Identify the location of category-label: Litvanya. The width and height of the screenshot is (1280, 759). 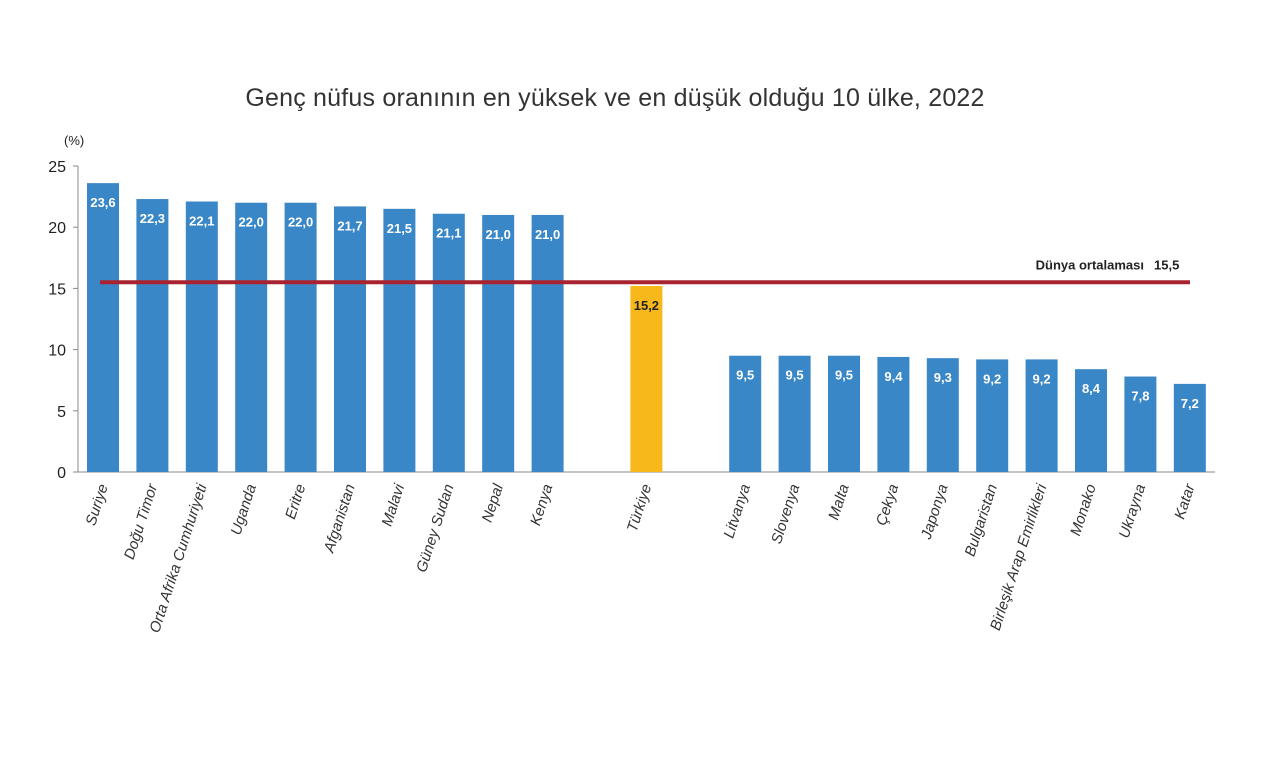
(737, 511).